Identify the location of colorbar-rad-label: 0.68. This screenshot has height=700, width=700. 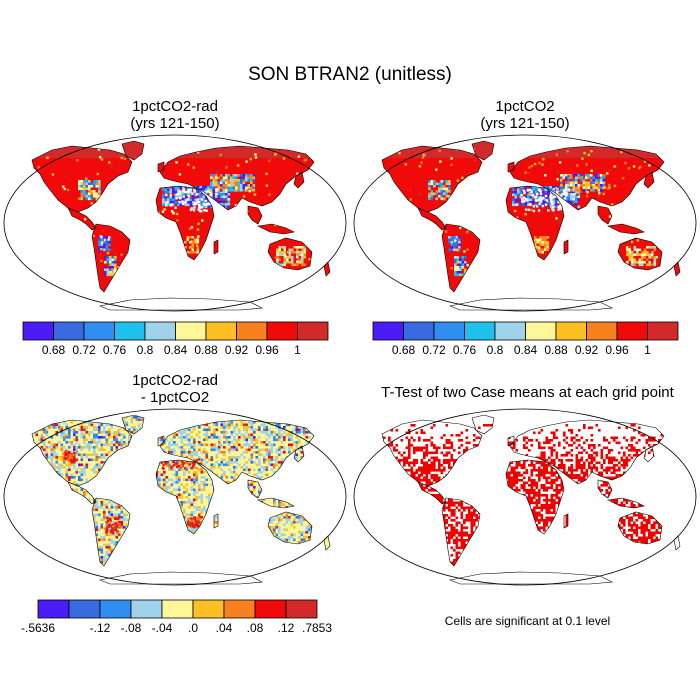
(54, 350).